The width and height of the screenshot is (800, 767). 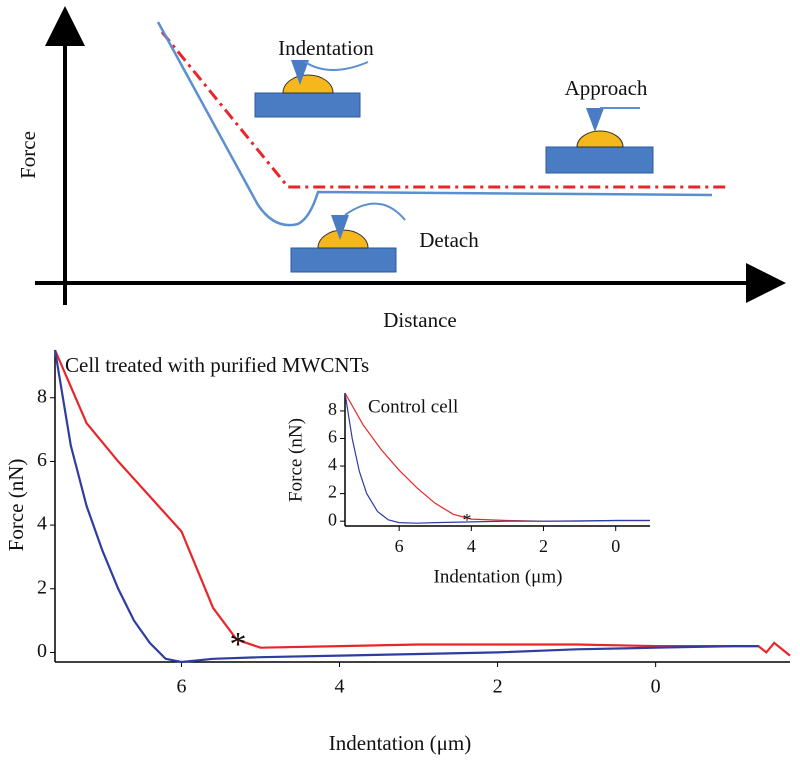 I want to click on x-label: Distance, so click(x=419, y=320).